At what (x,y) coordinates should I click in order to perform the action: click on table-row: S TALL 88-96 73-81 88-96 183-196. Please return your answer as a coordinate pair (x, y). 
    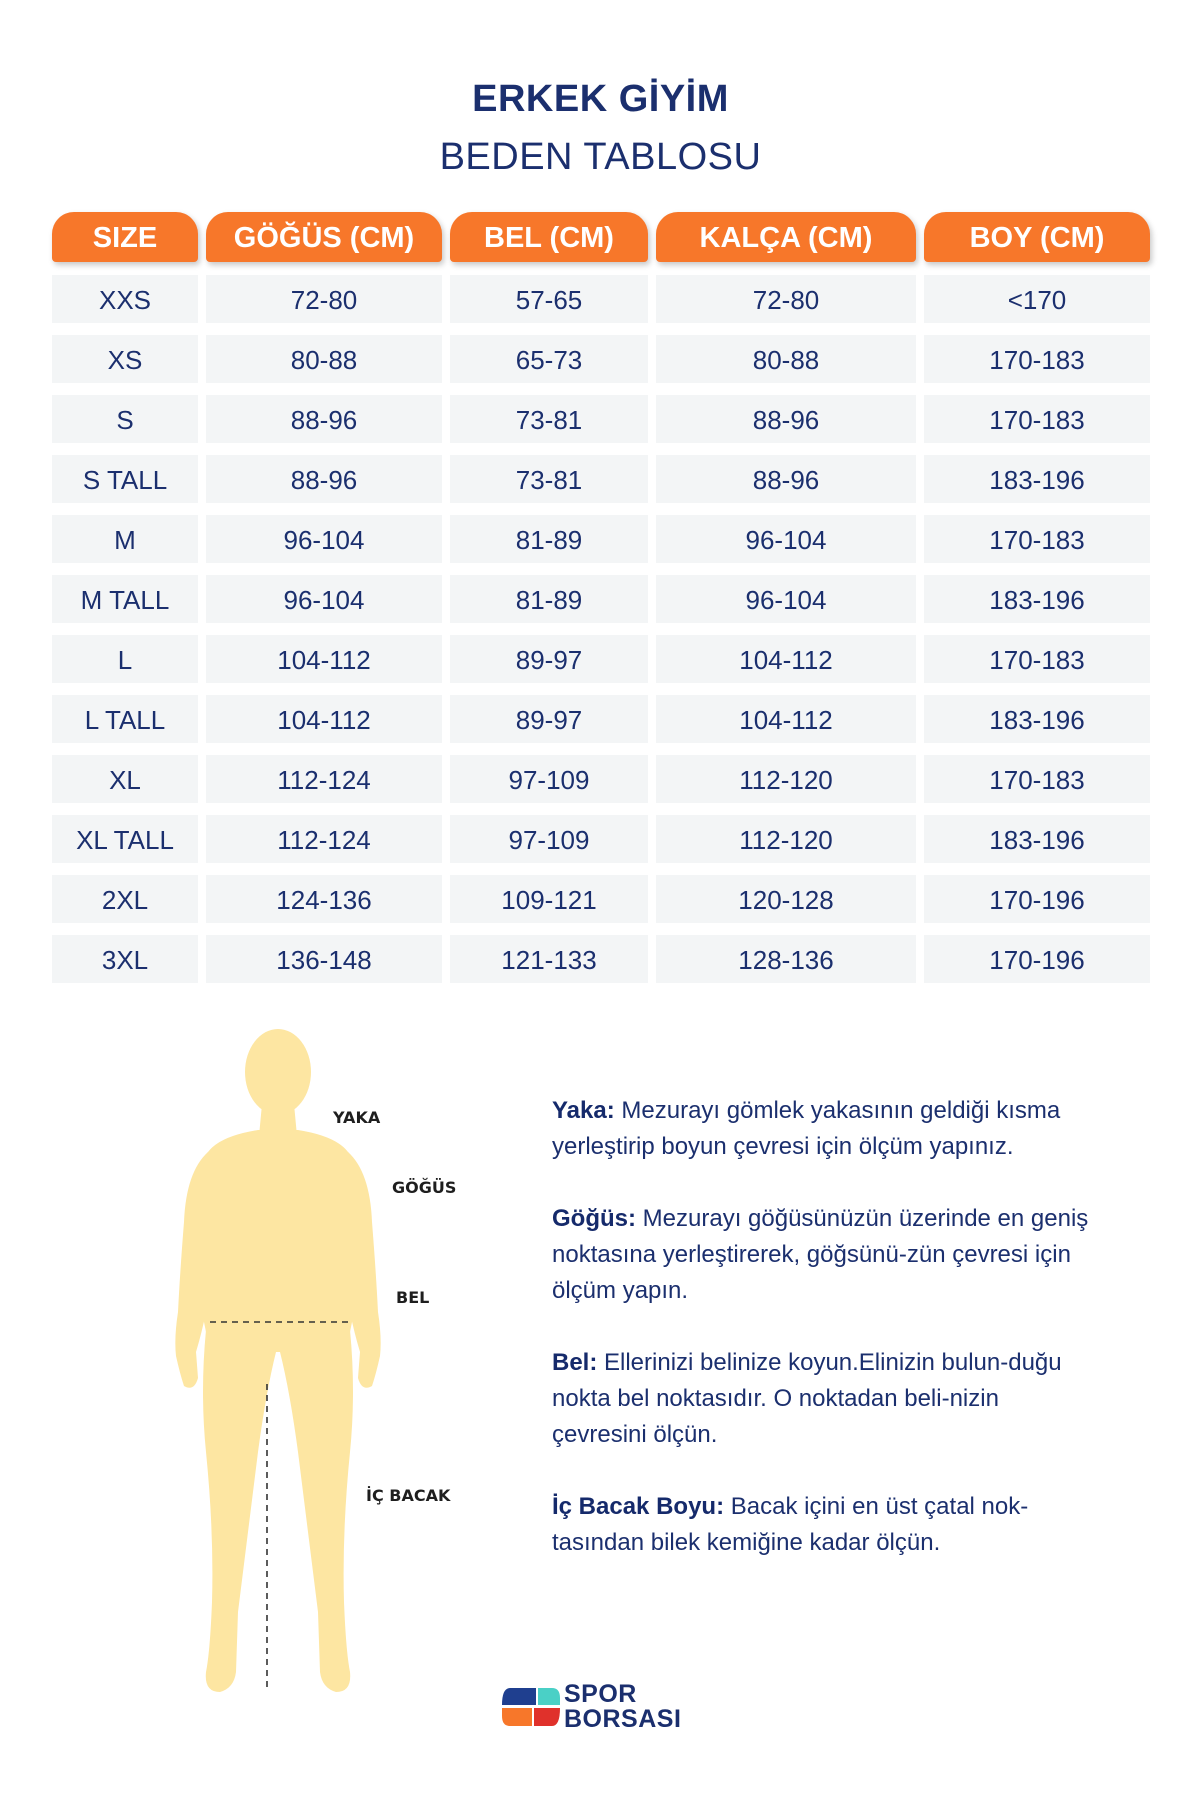
    Looking at the image, I should click on (601, 479).